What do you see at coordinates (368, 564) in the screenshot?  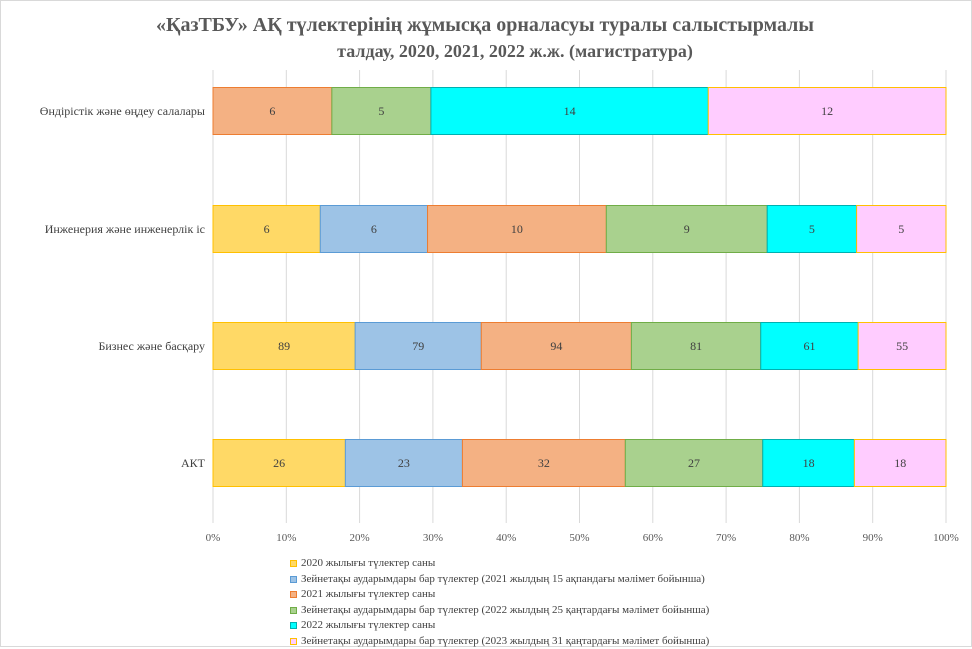 I see `legend-label: 2020 жылығы түлектер саны` at bounding box center [368, 564].